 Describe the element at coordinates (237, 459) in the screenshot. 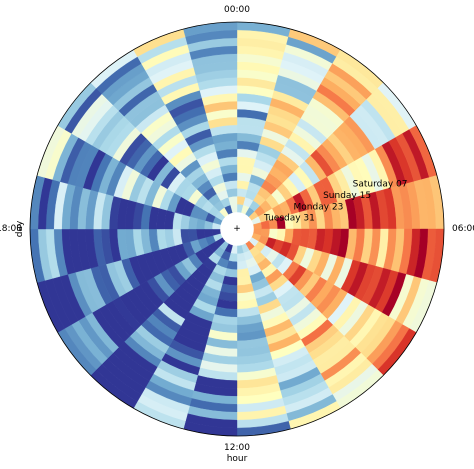

I see `x-axis-label: hour` at that location.